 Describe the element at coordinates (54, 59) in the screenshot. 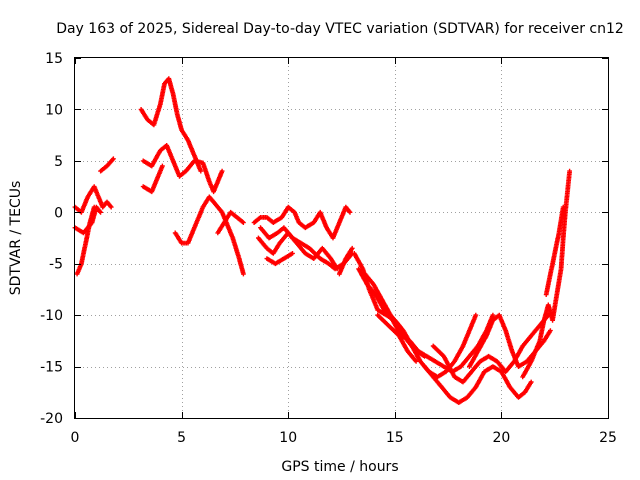

I see `y-tick-label: 15` at that location.